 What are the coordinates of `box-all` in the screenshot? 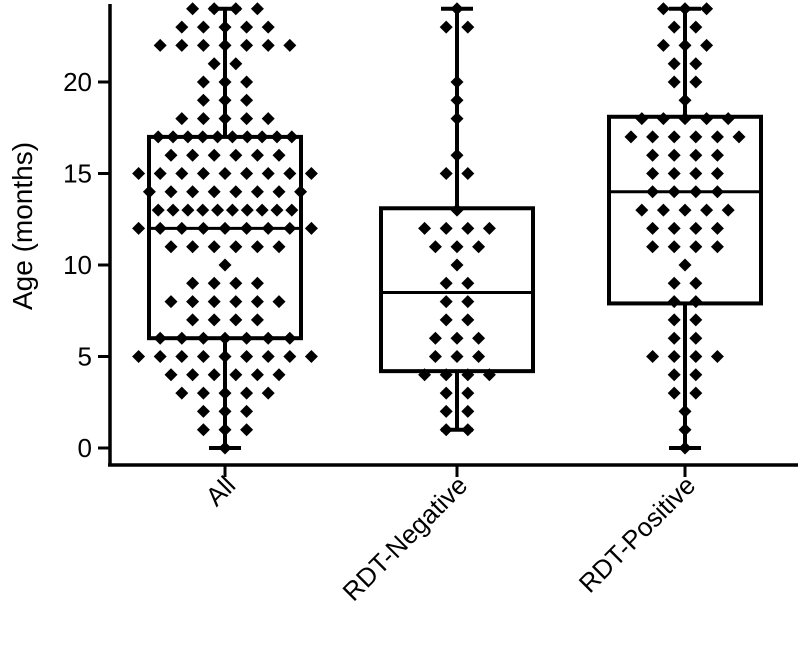 It's located at (225, 228).